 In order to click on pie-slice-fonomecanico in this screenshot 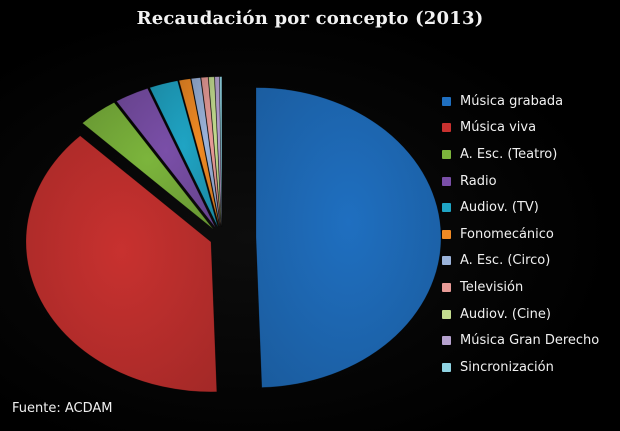, I will do `click(199, 152)`.